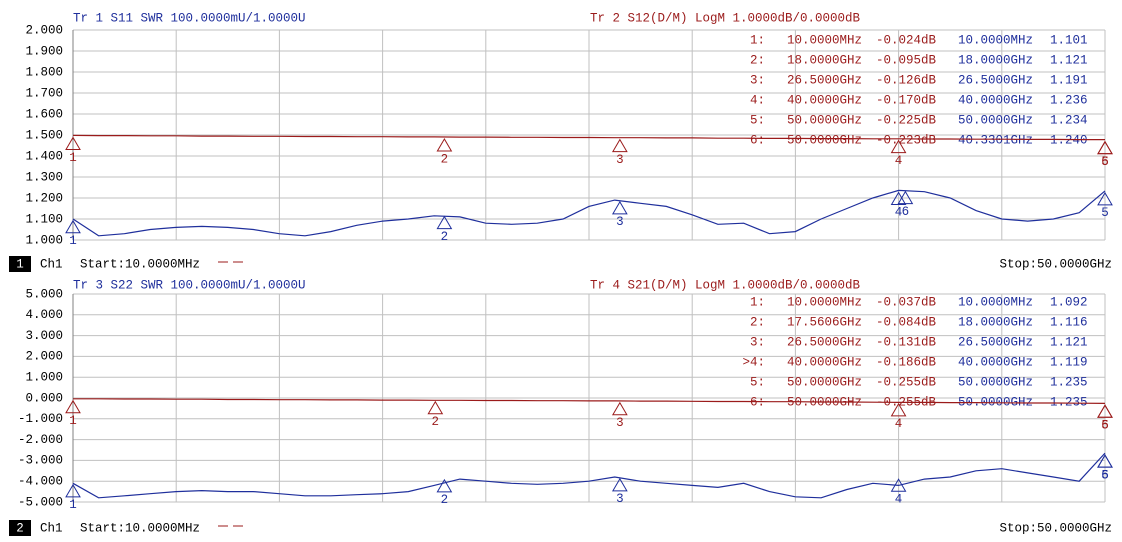  Describe the element at coordinates (44, 177) in the screenshot. I see `y-tick-label: 1.300` at that location.